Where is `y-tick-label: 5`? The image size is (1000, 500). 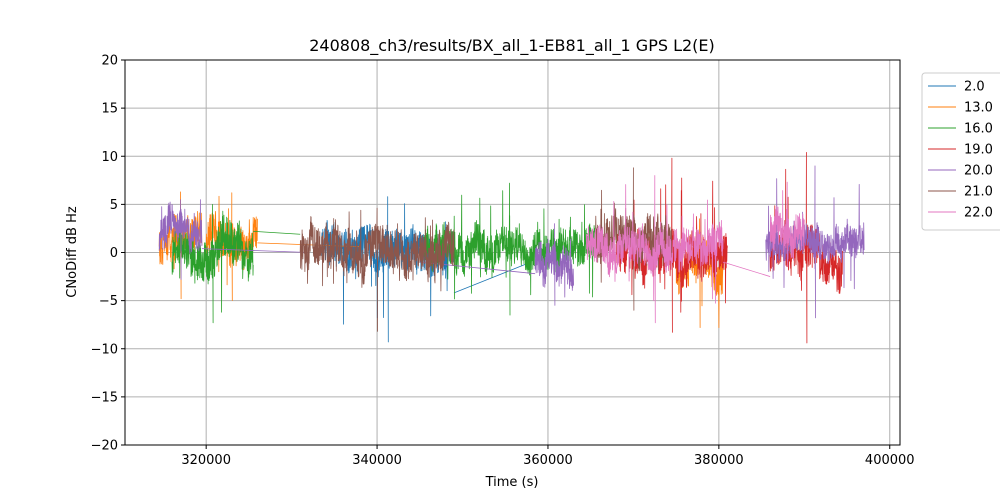
y-tick-label: 5 is located at coordinates (114, 205).